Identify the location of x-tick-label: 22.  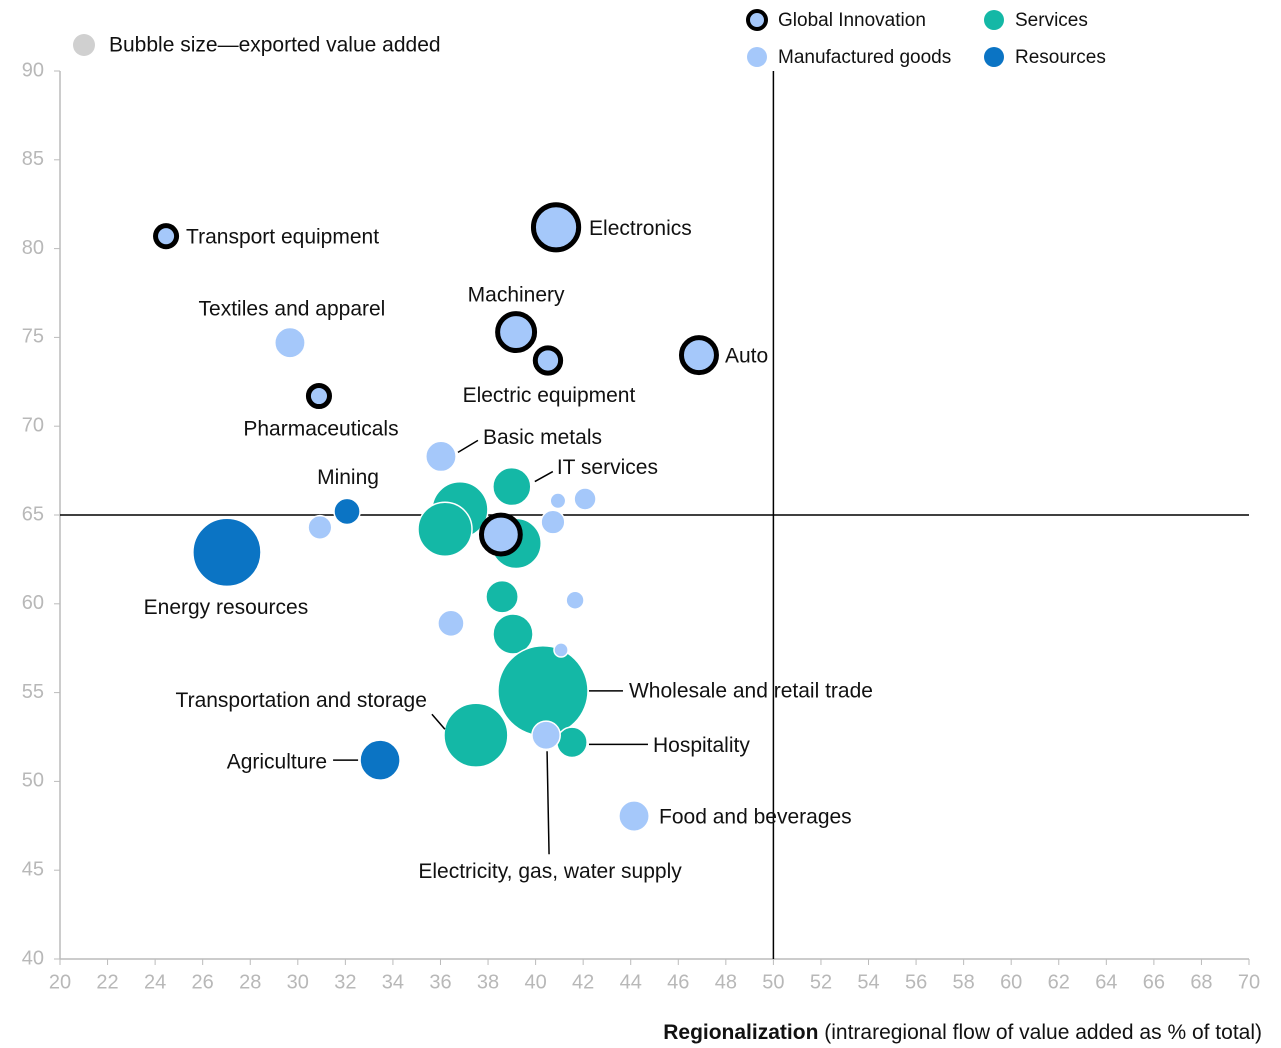
(107, 982).